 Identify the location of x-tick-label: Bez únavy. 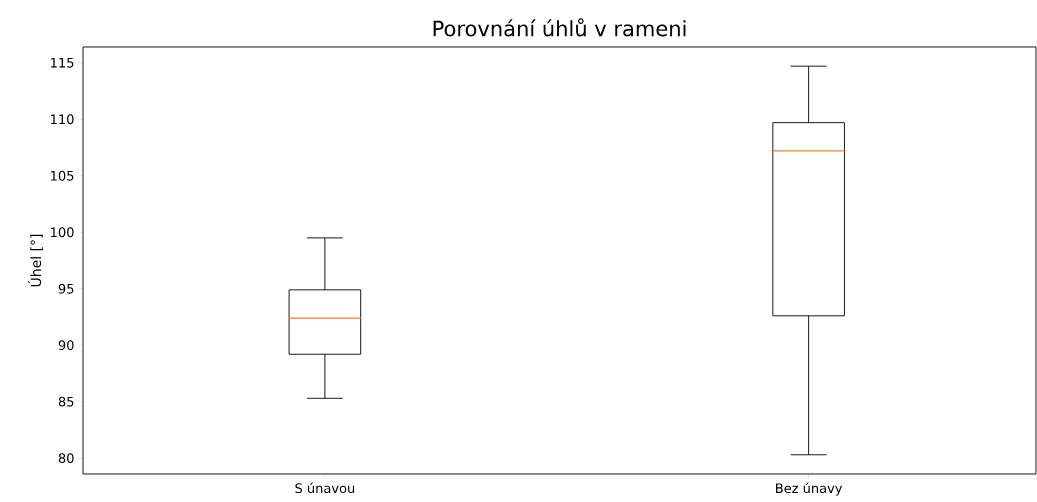
(809, 489).